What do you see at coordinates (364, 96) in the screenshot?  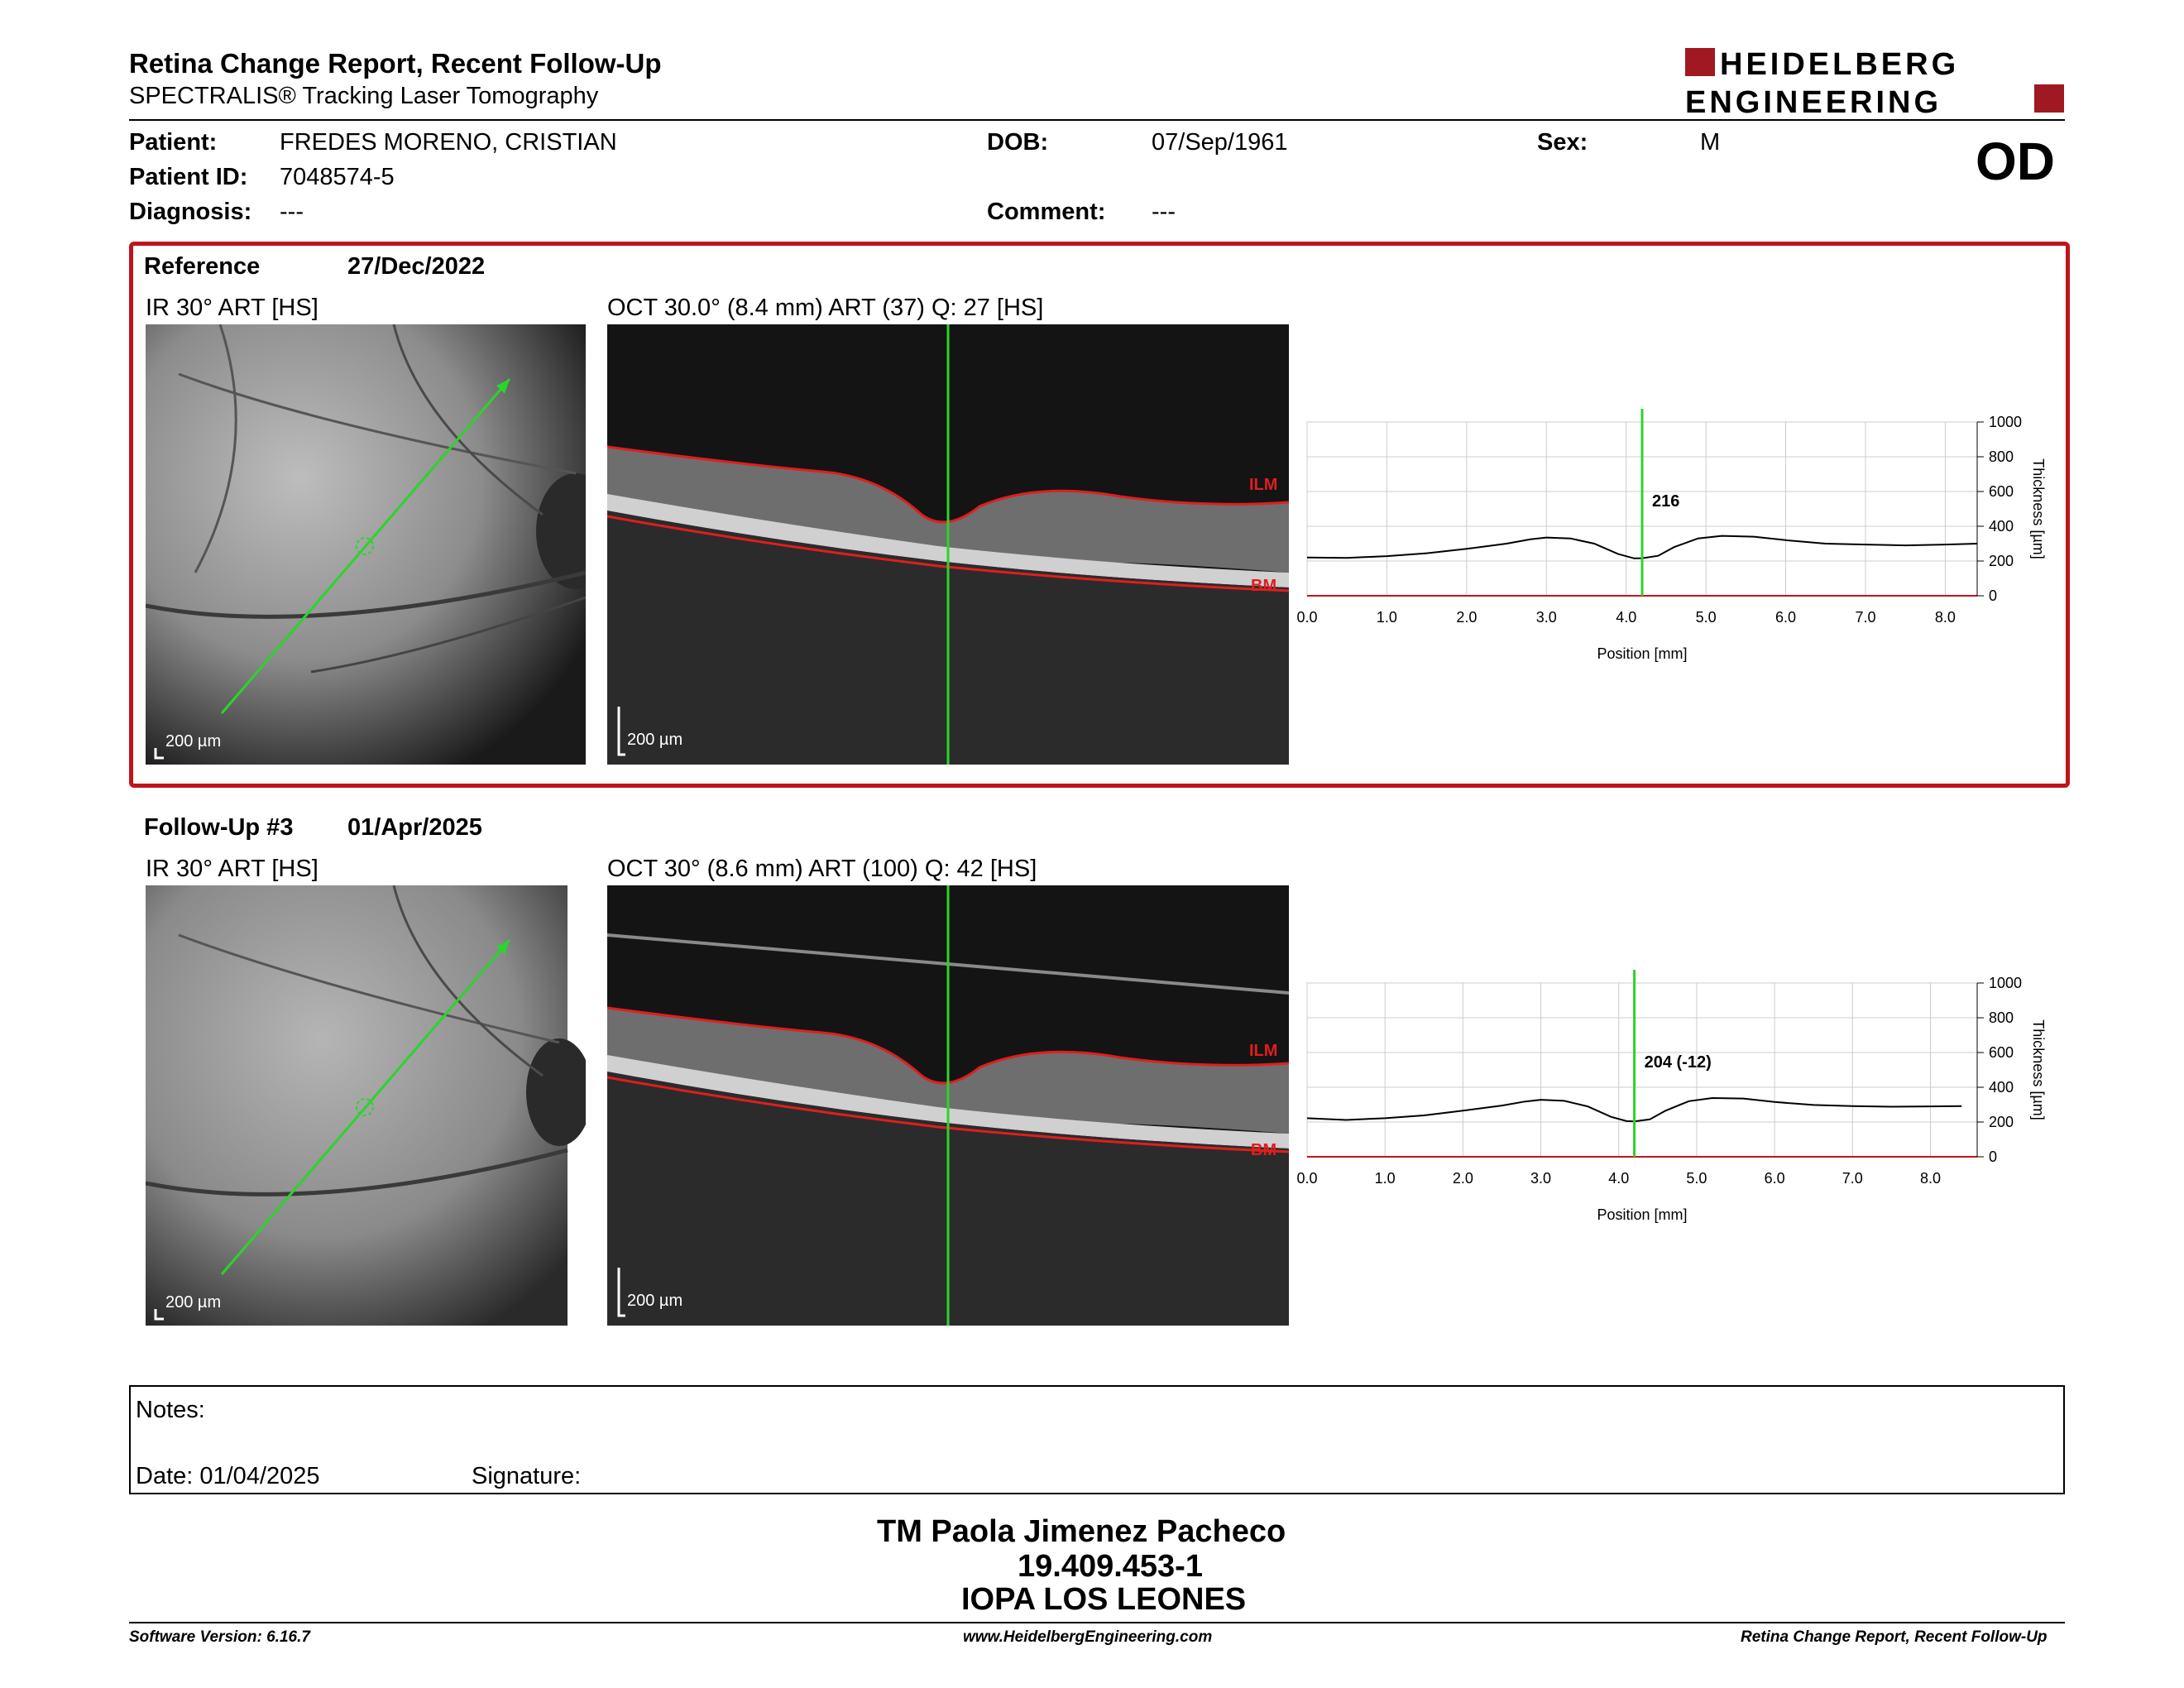 I see `report-subtitle: SPECTRALIS® Tracking Laser Tomography` at bounding box center [364, 96].